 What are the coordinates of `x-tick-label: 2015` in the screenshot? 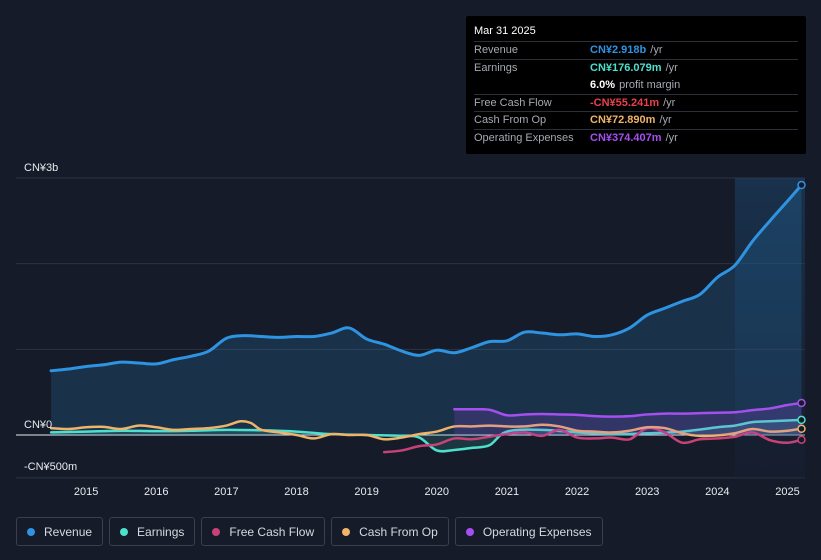 It's located at (86, 492).